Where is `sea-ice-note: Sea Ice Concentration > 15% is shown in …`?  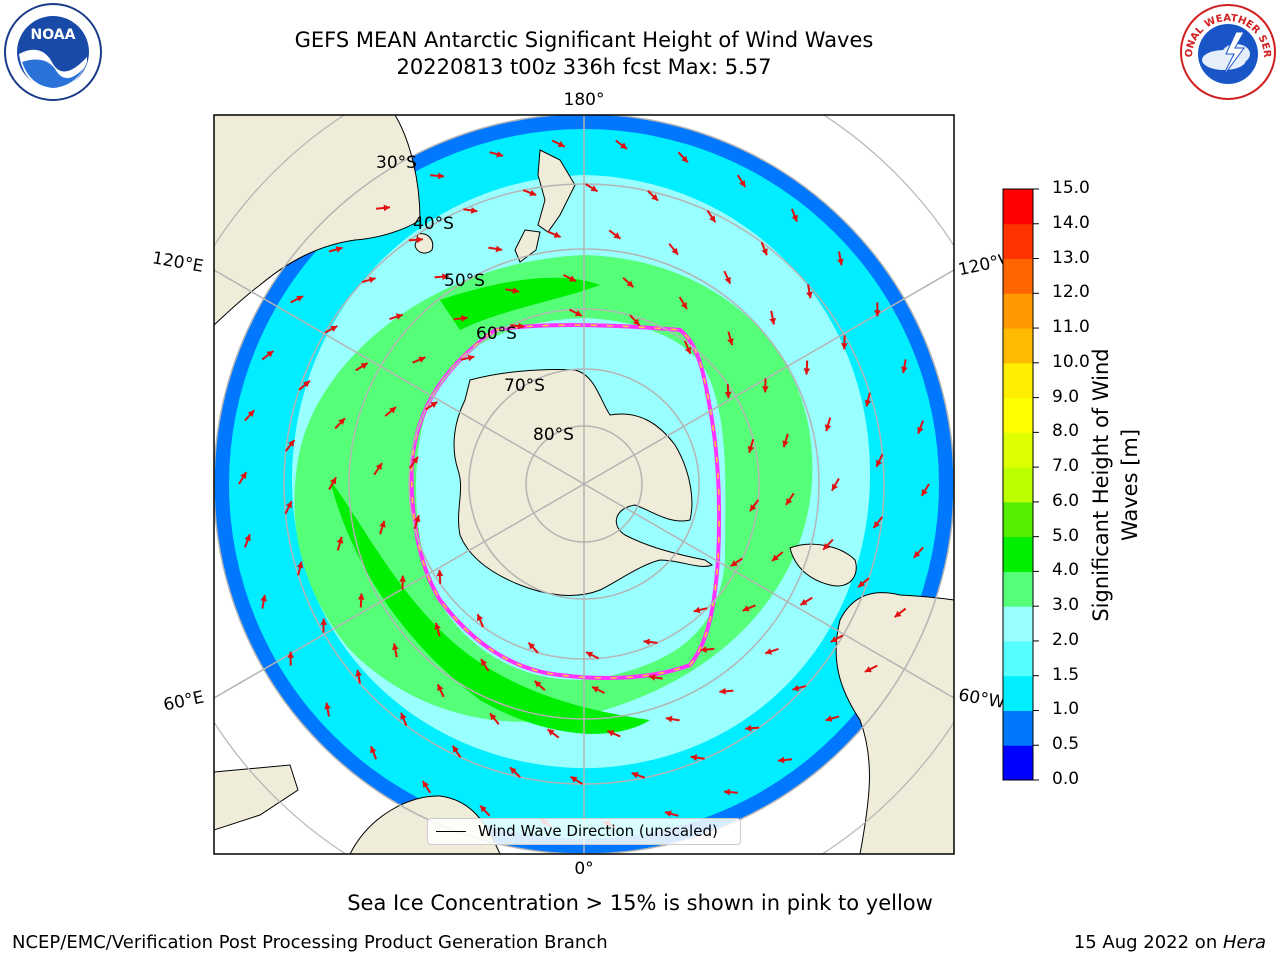
sea-ice-note: Sea Ice Concentration > 15% is shown in … is located at coordinates (640, 903).